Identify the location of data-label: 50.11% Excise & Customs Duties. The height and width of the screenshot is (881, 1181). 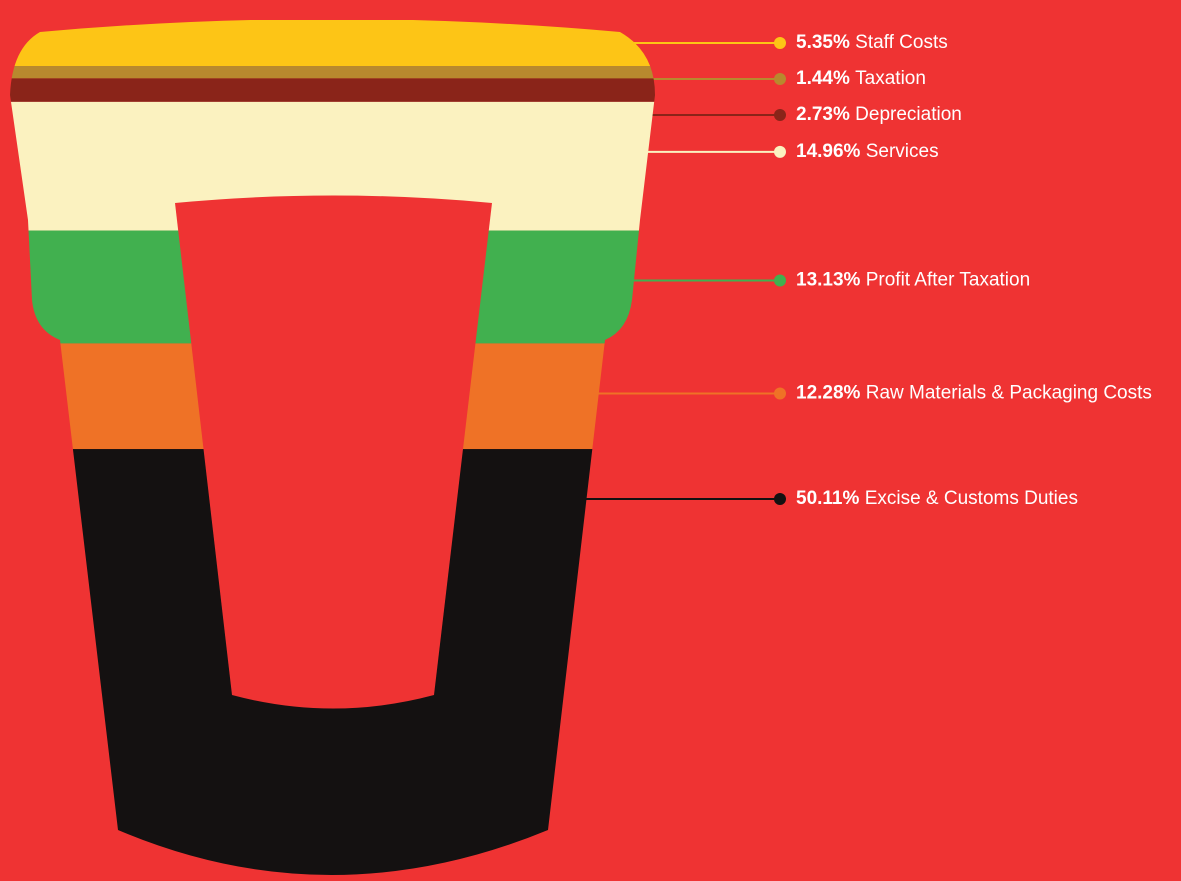
(937, 498).